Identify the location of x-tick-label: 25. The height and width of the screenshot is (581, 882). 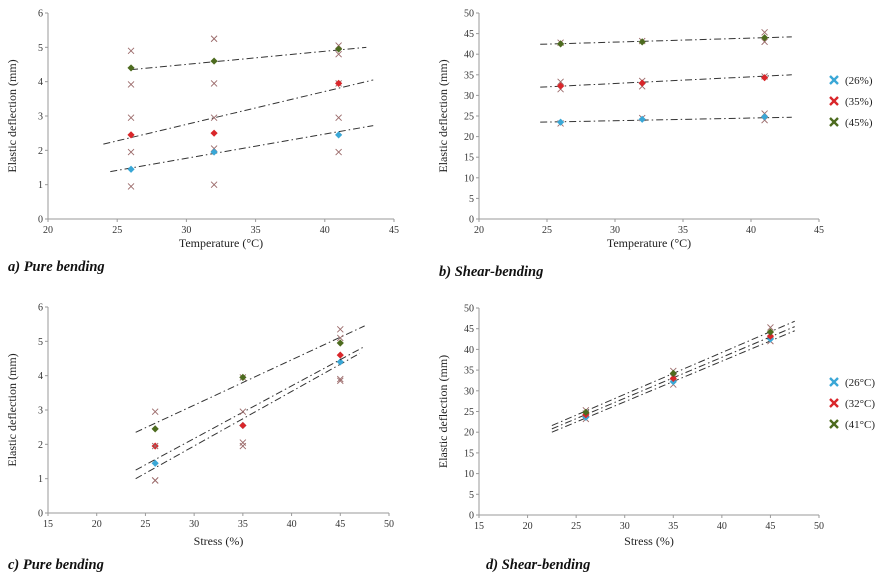
(117, 230).